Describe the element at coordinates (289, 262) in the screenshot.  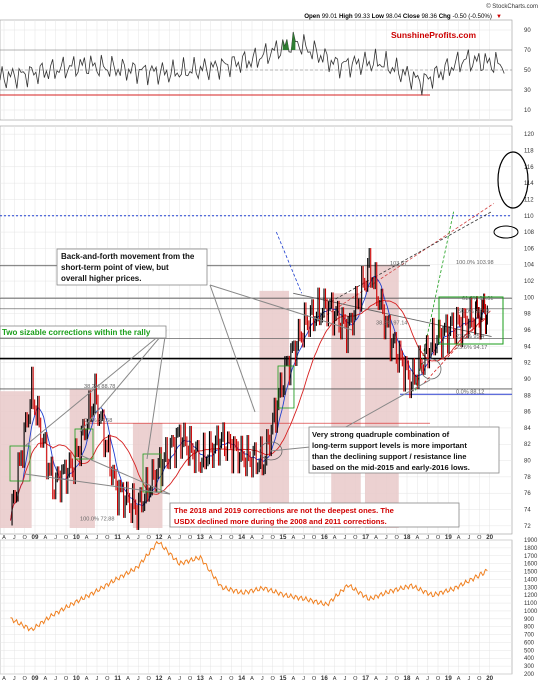
I see `trend-blue-2015` at that location.